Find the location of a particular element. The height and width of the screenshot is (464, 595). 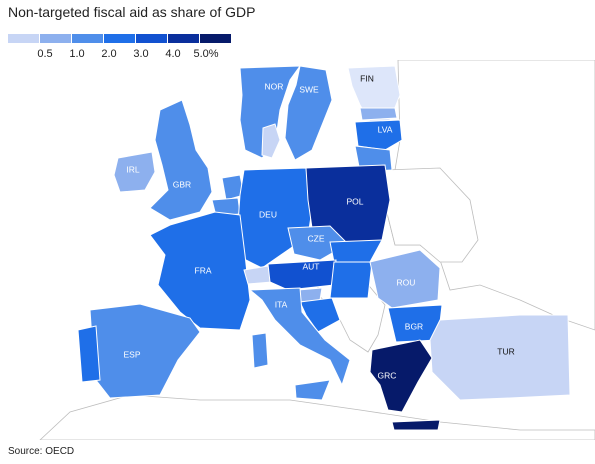

label-FRA: FRA is located at coordinates (203, 270).